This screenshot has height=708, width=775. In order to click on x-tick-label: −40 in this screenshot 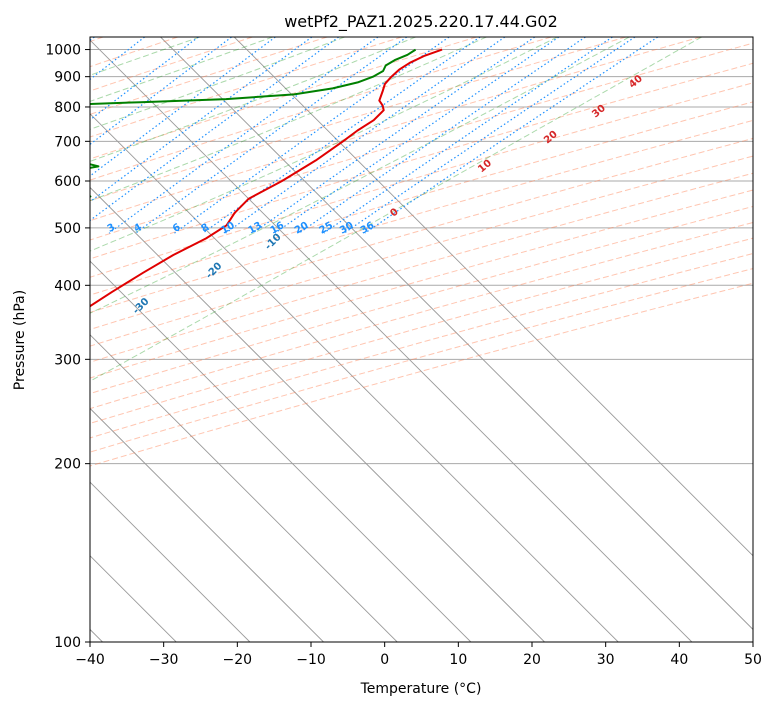, I will do `click(90, 660)`.